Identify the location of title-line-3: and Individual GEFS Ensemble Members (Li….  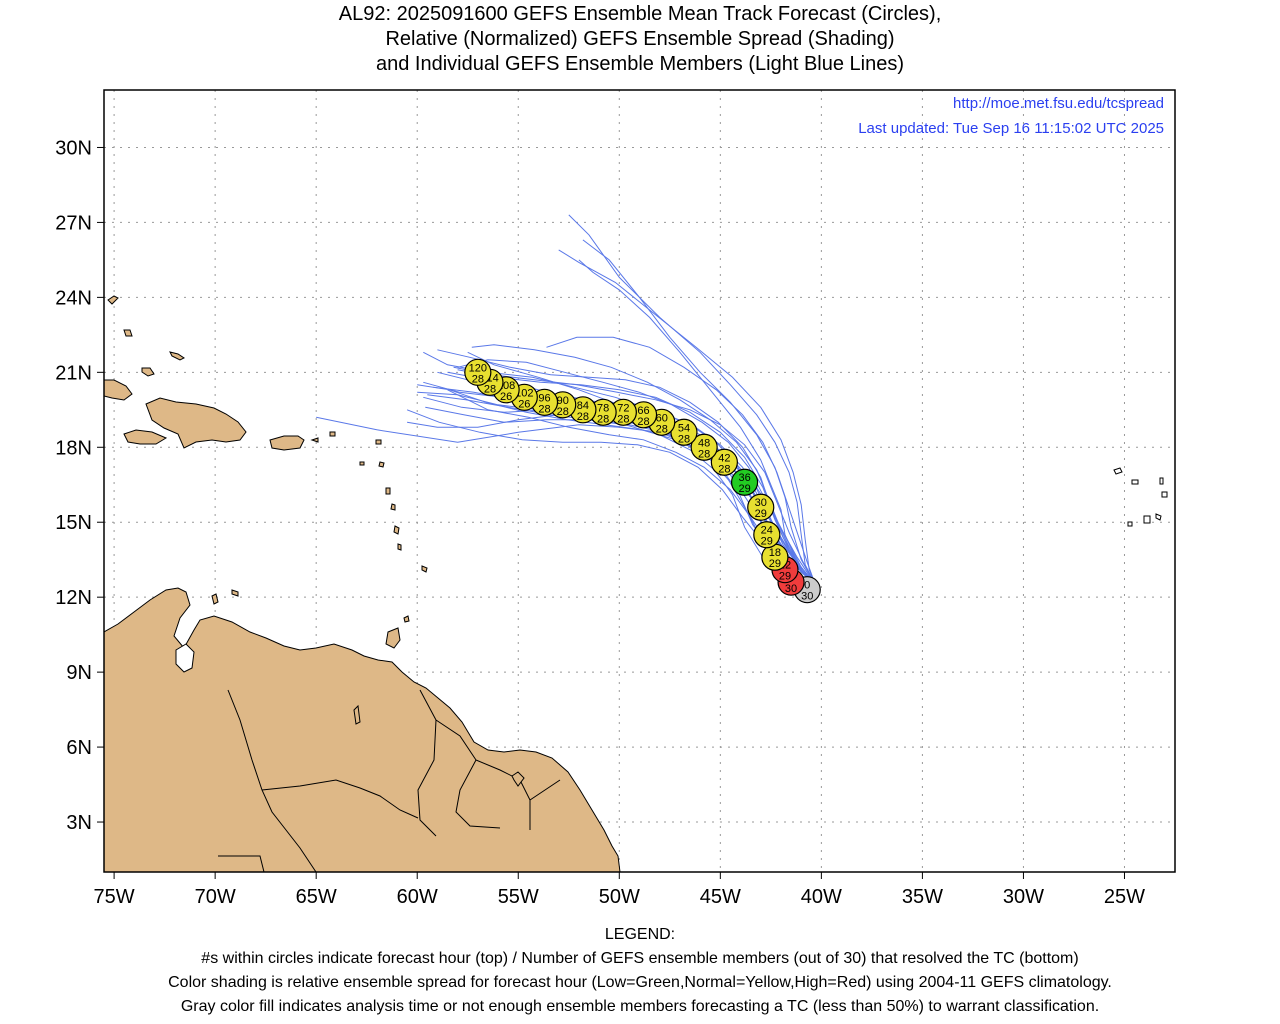
(640, 64).